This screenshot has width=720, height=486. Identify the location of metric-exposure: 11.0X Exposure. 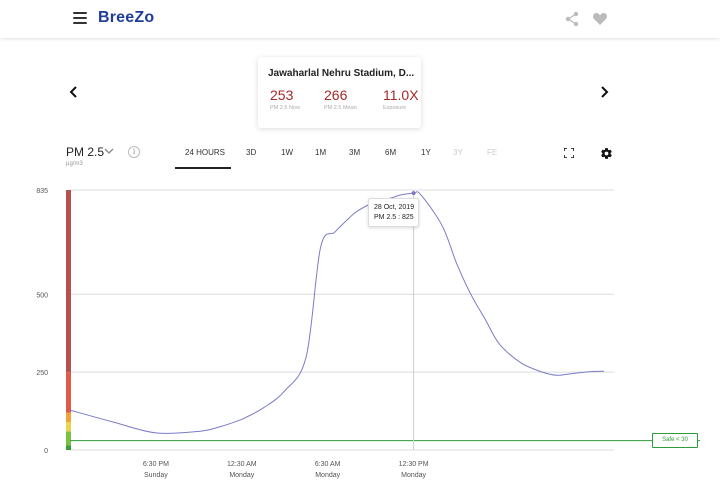
(401, 99).